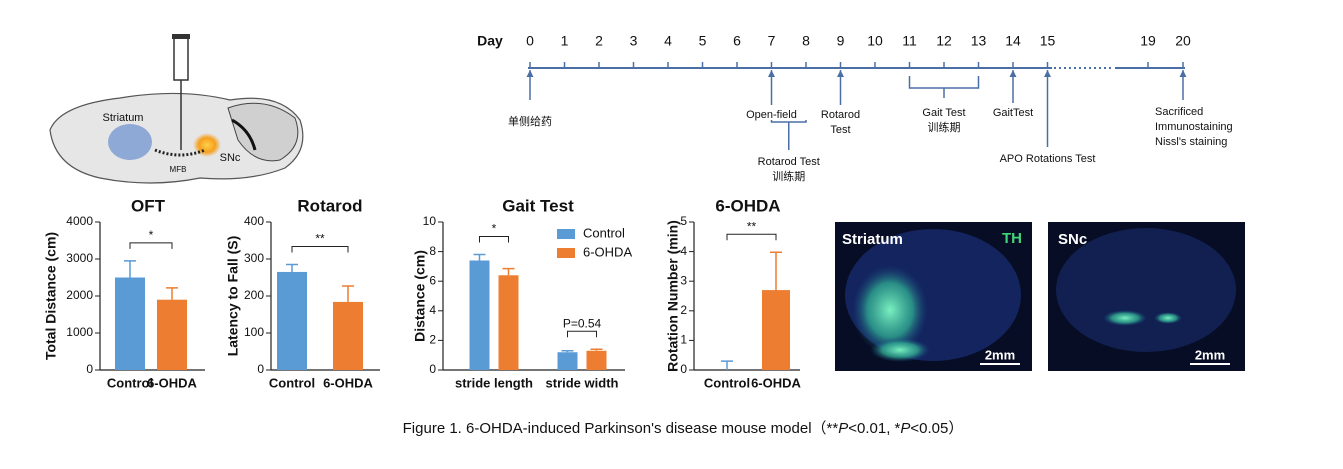 This screenshot has width=1343, height=469. What do you see at coordinates (582, 382) in the screenshot?
I see `x-tick-label: stride width` at bounding box center [582, 382].